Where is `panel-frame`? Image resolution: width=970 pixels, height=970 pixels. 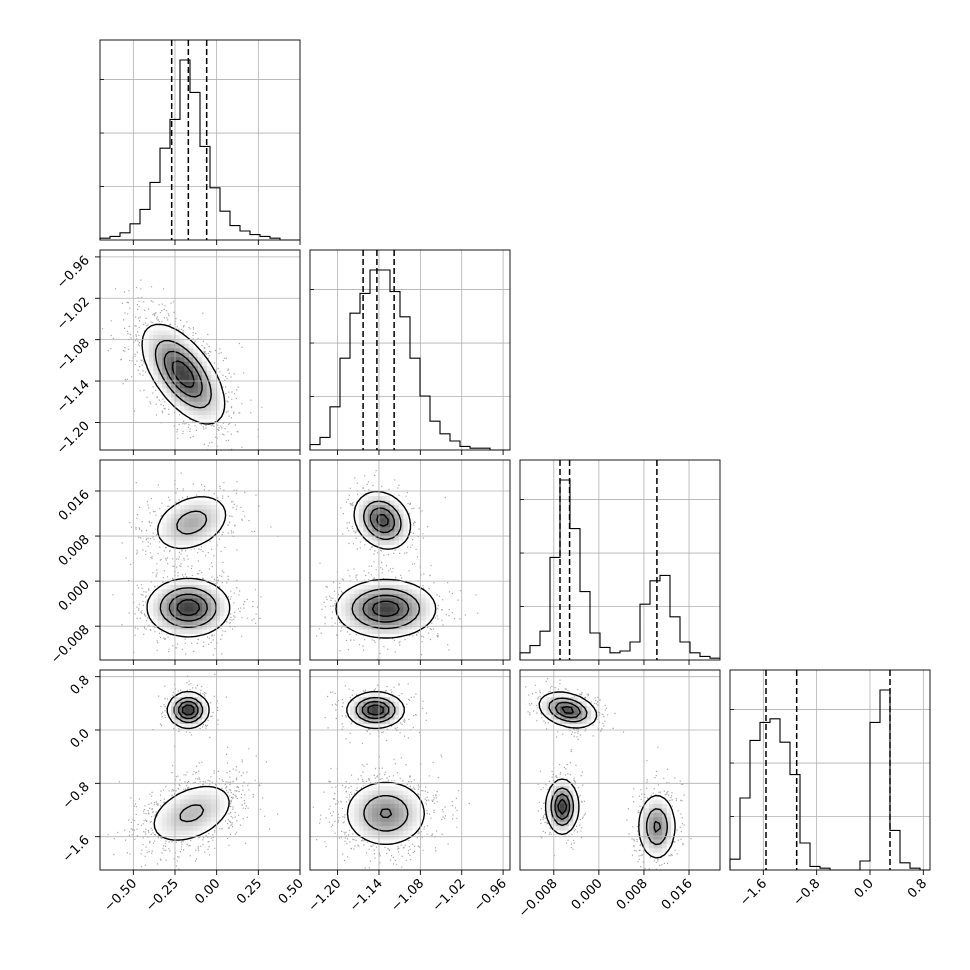
panel-frame is located at coordinates (830, 770).